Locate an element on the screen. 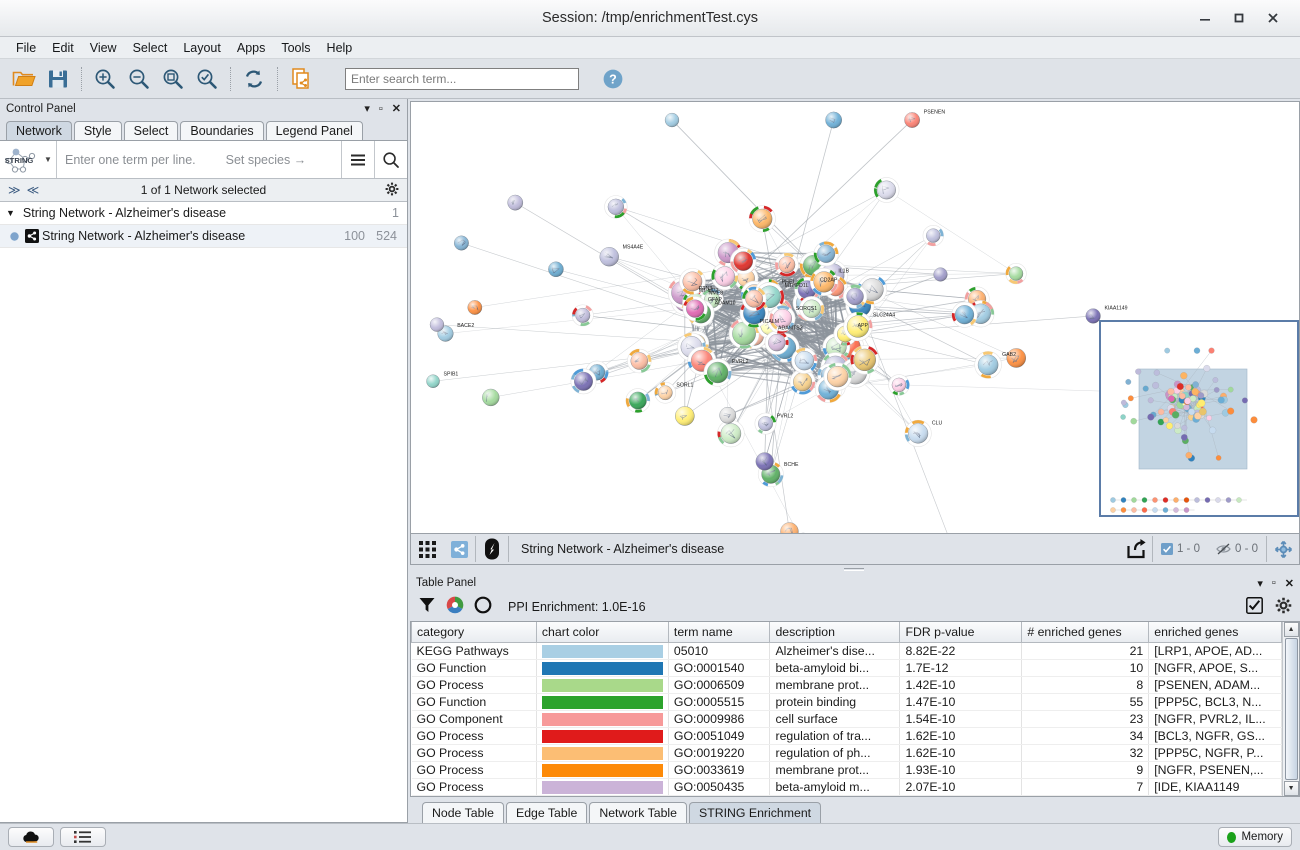 This screenshot has height=850, width=1300. donut-icon is located at coordinates (483, 606).